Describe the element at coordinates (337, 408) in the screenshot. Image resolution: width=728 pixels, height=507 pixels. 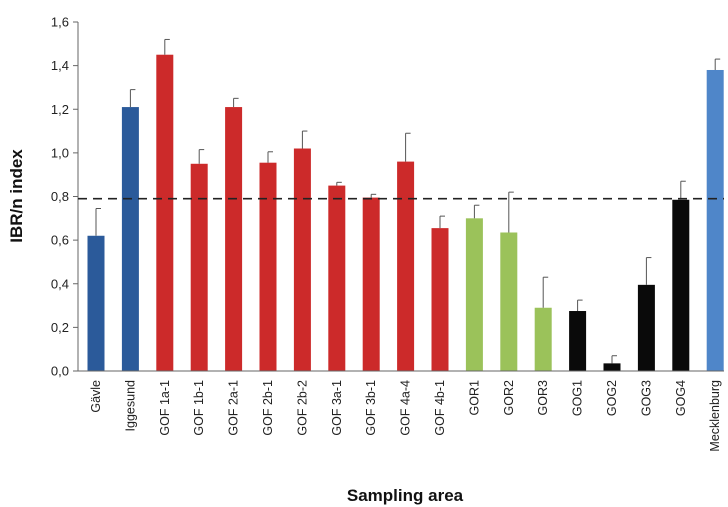
I see `x-category-label: GOF 3a-1` at that location.